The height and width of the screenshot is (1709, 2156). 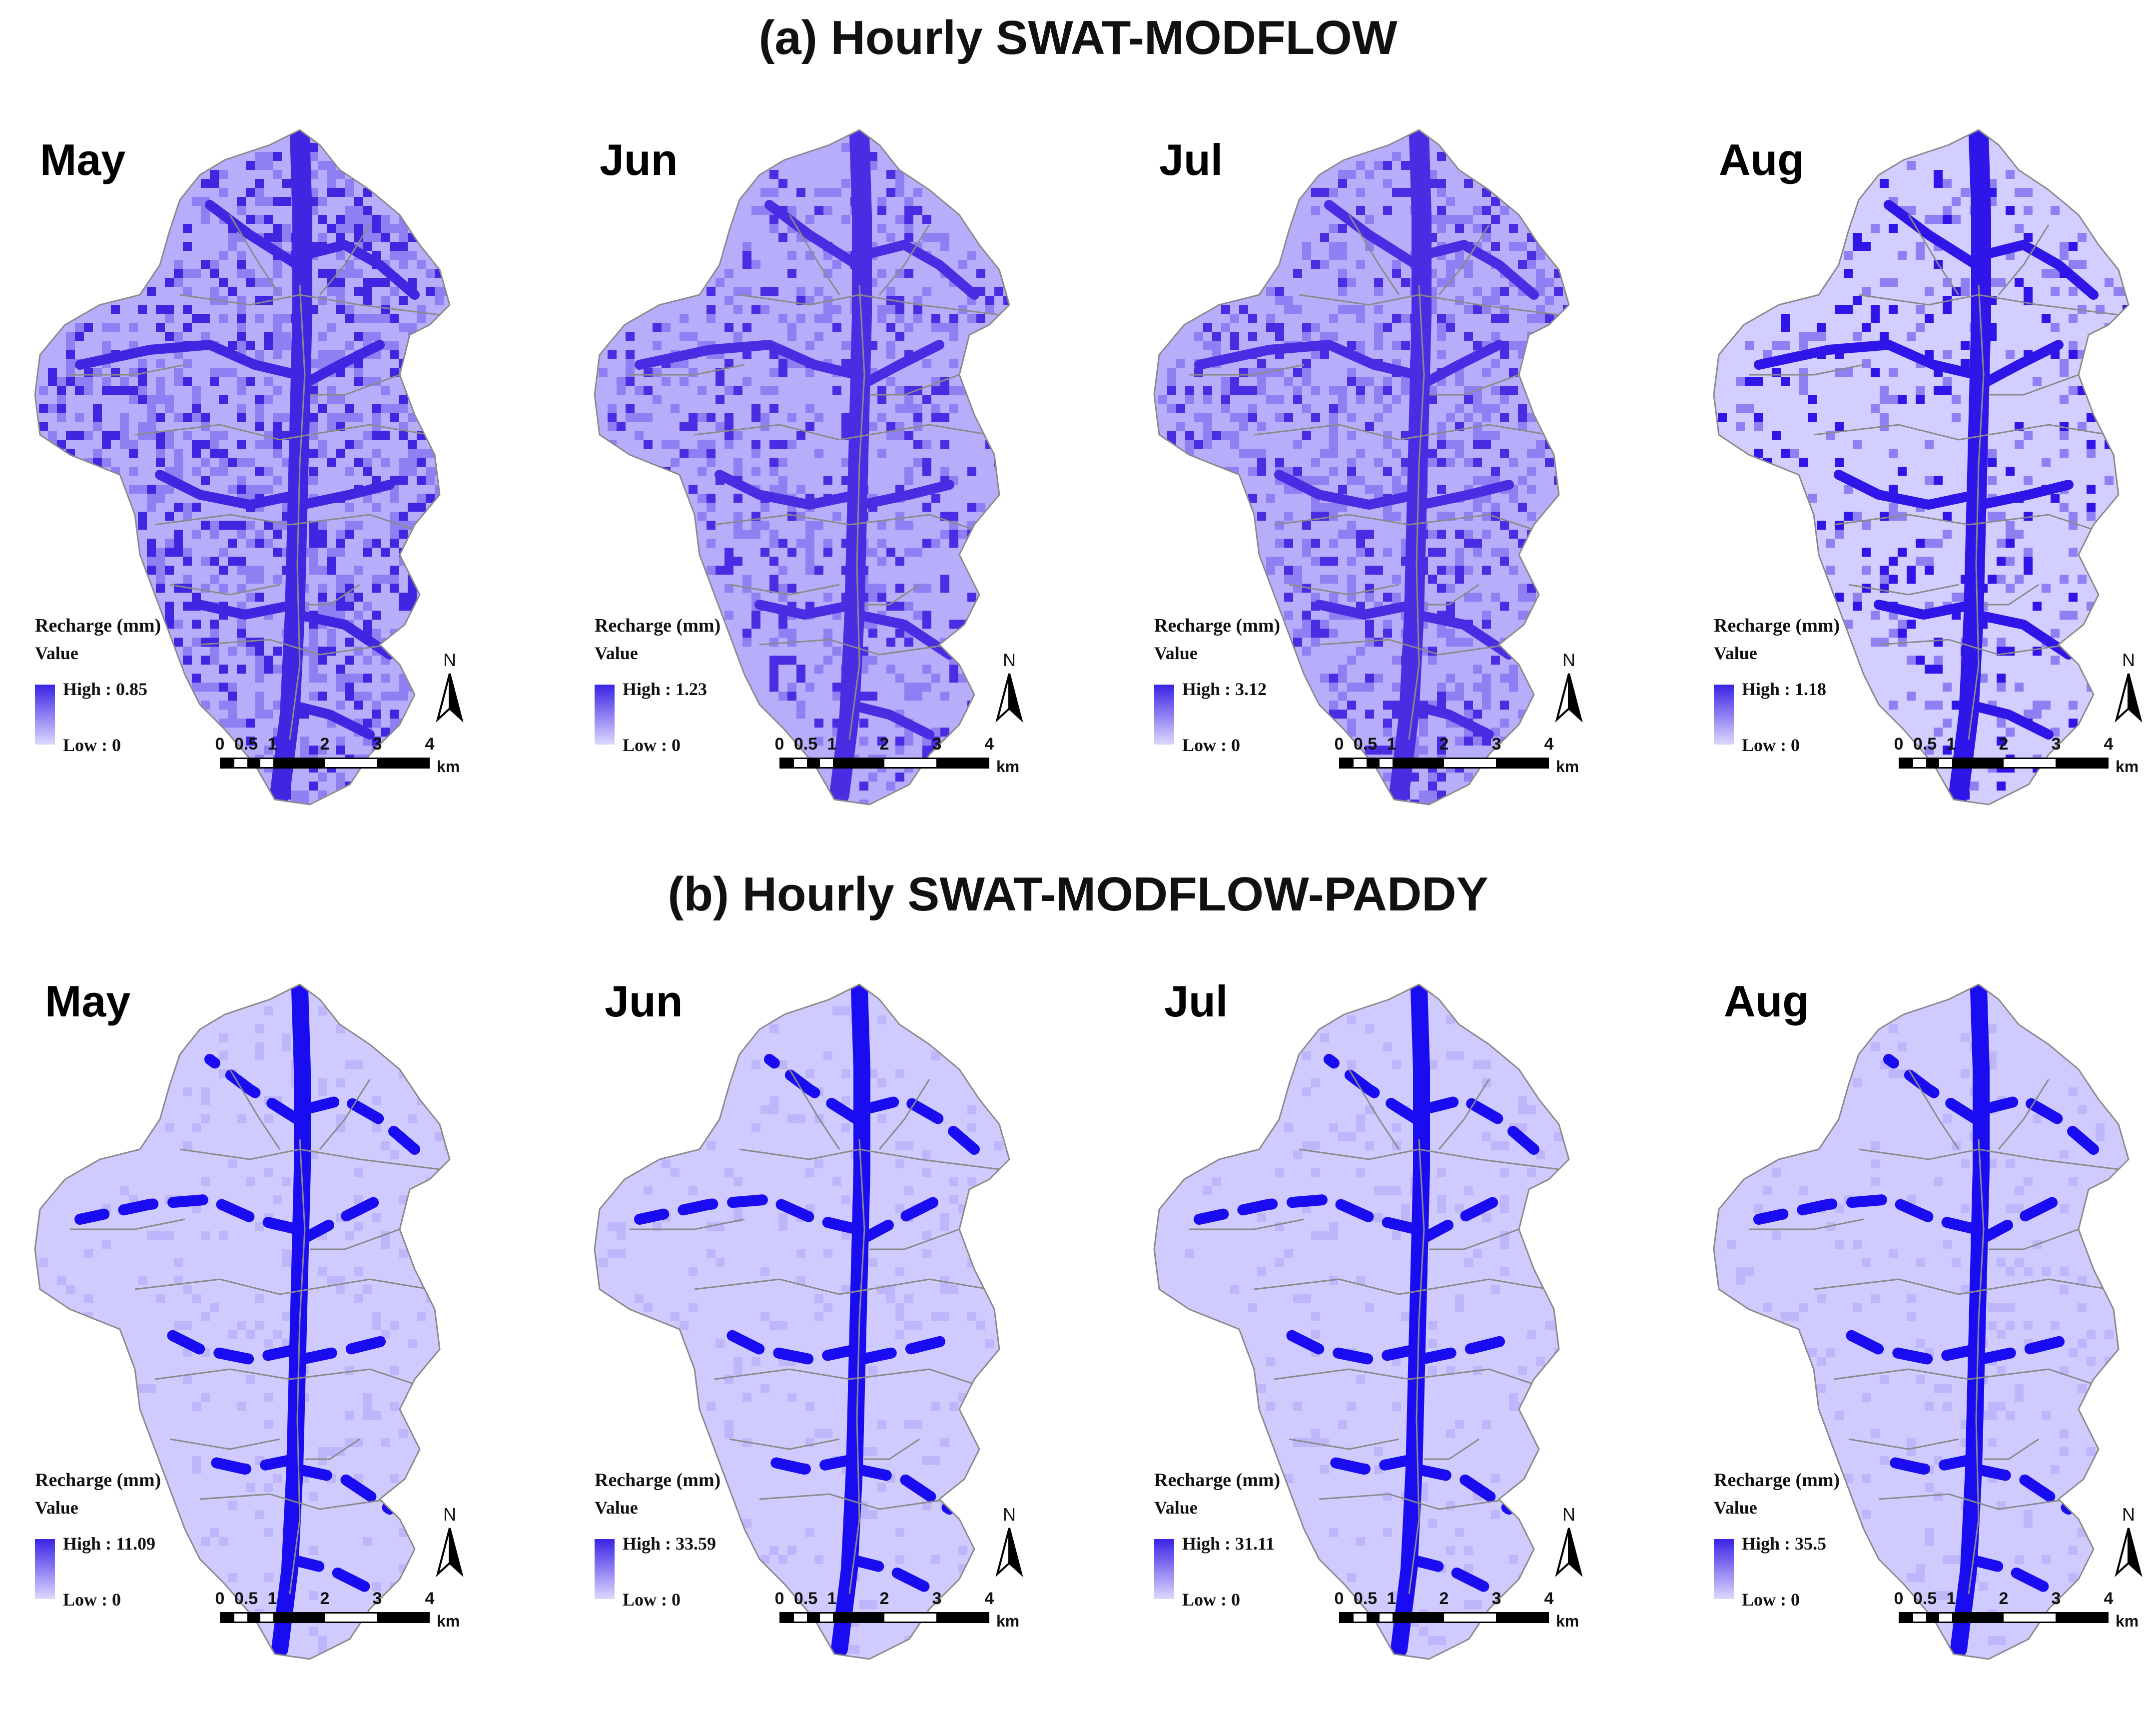 I want to click on month-label: May, so click(x=83, y=159).